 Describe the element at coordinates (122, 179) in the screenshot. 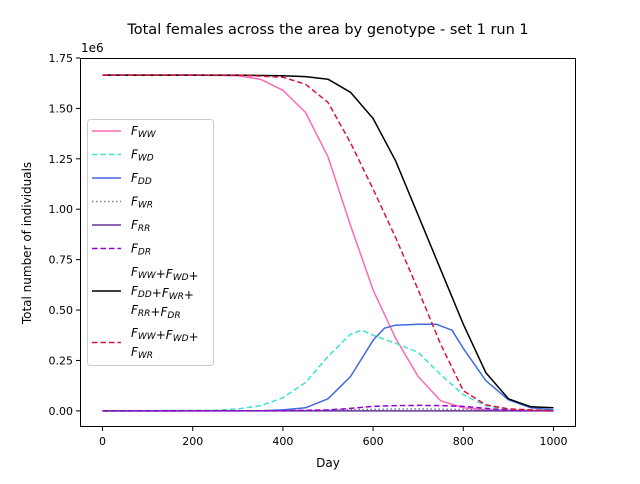

I see `legend-item: FDD` at that location.